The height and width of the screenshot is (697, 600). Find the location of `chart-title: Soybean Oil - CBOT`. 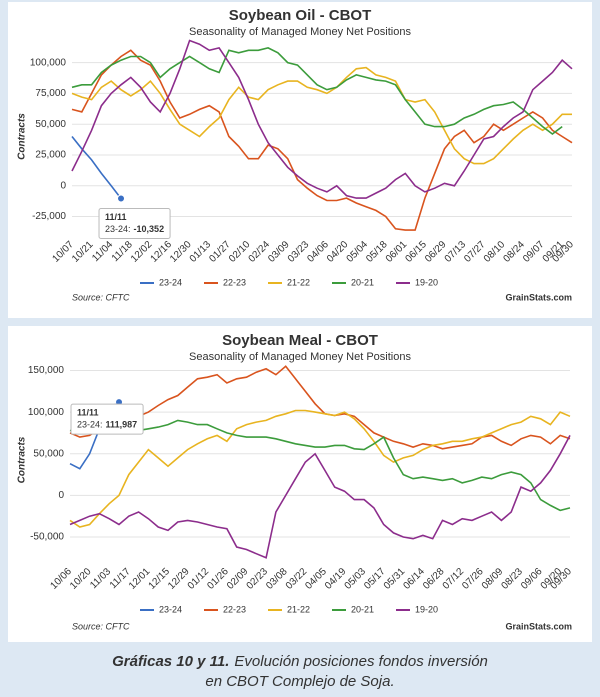

chart-title: Soybean Oil - CBOT is located at coordinates (300, 15).